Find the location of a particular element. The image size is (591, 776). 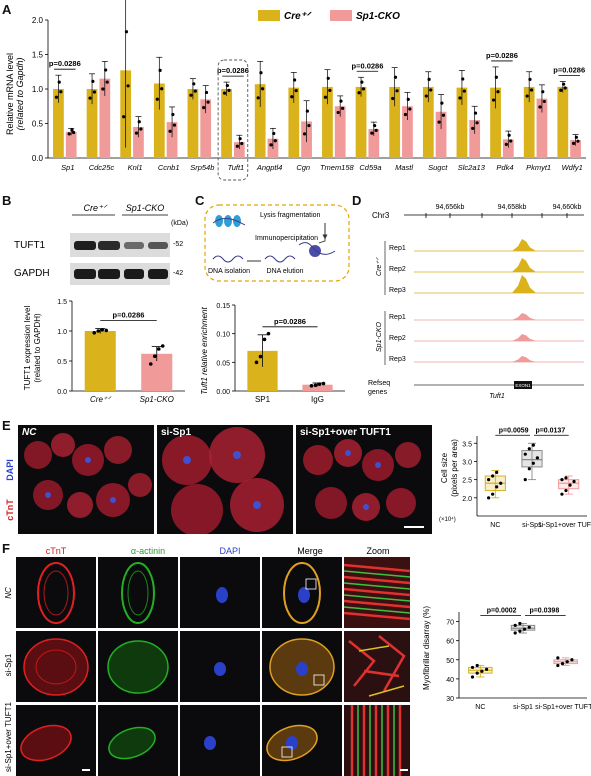

b-data-point is located at coordinates (162, 346).